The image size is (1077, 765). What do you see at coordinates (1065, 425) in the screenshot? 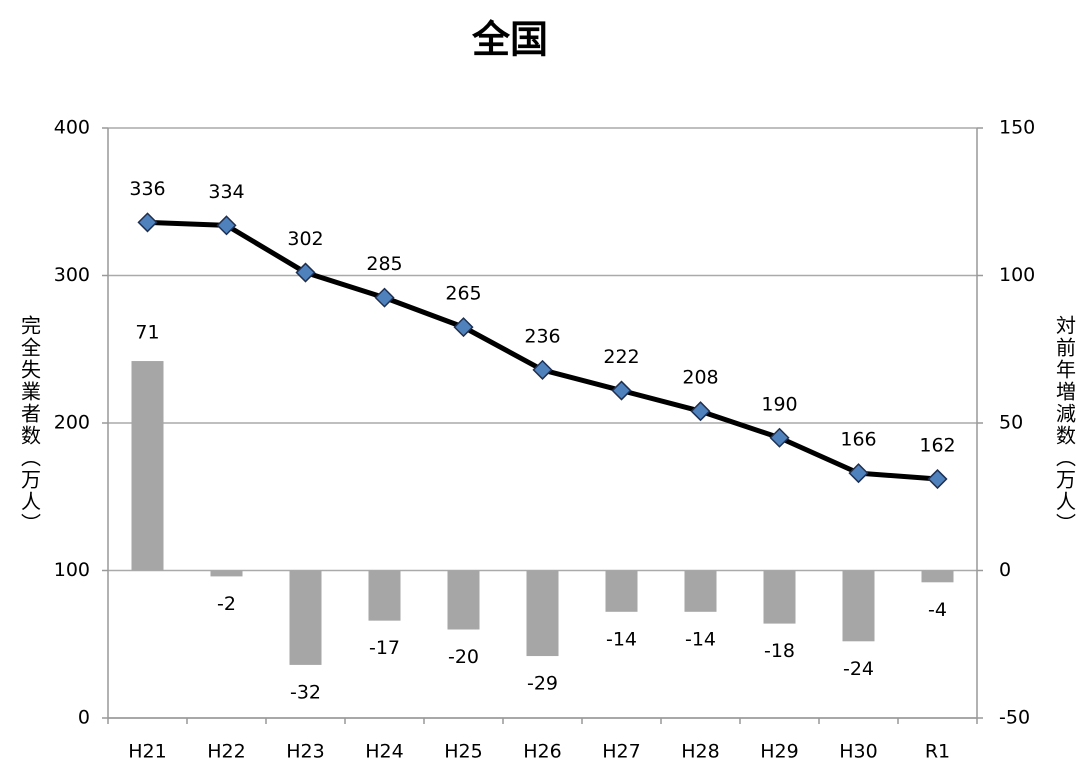
I see `y2-axis-label: 対前年増減数（万人）` at bounding box center [1065, 425].